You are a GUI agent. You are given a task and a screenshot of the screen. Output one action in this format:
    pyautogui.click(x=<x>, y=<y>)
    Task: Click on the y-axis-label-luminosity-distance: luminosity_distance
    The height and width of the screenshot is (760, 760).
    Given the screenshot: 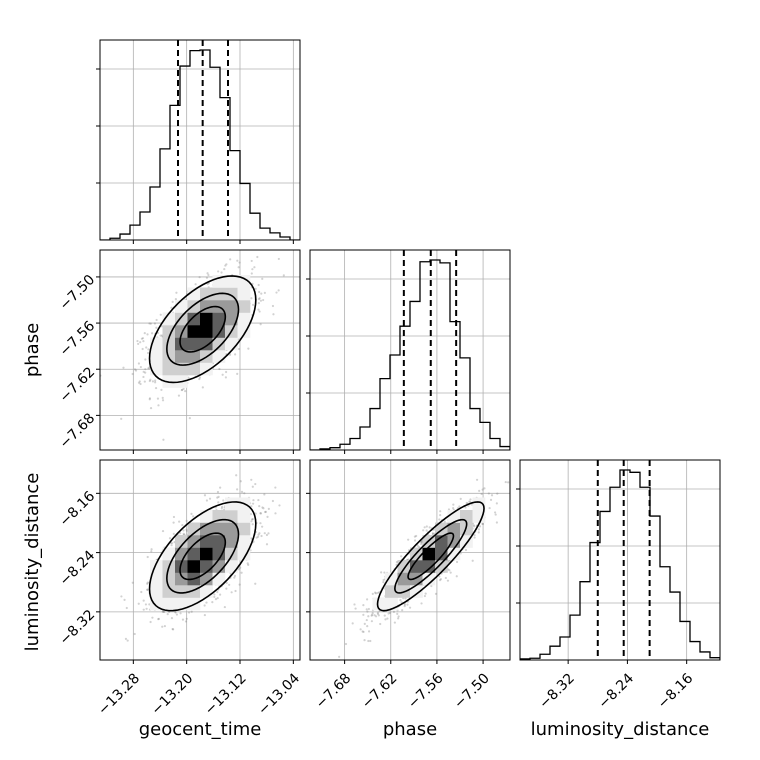 What is the action you would take?
    pyautogui.click(x=32, y=562)
    